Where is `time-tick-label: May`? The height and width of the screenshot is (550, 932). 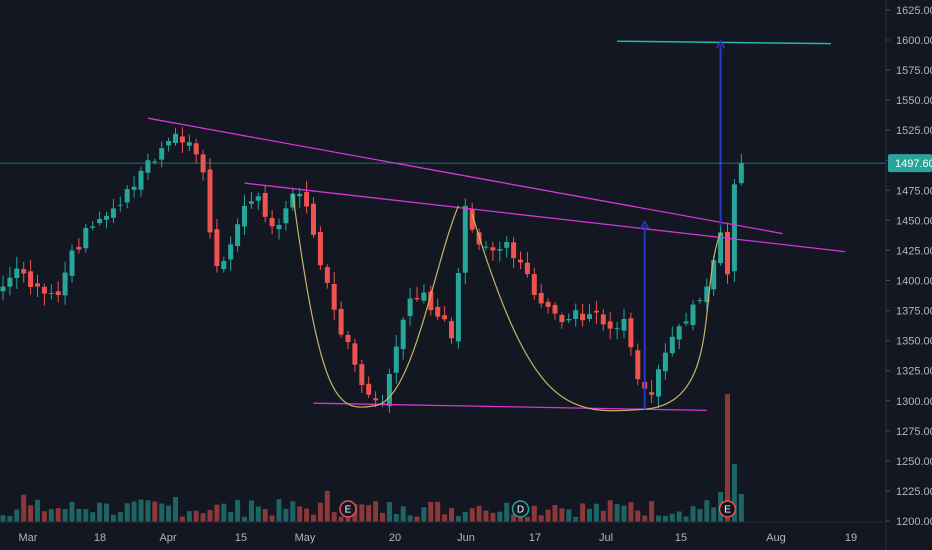 time-tick-label: May is located at coordinates (305, 538).